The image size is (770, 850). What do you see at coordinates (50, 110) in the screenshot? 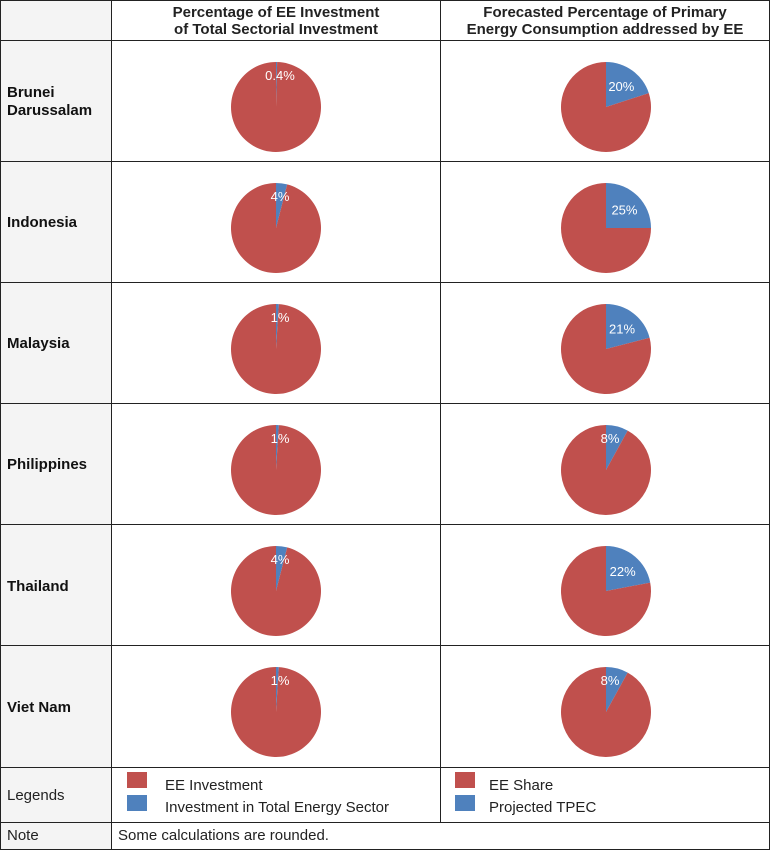
I see `country-label-brunei-line-2: Darussalam` at bounding box center [50, 110].